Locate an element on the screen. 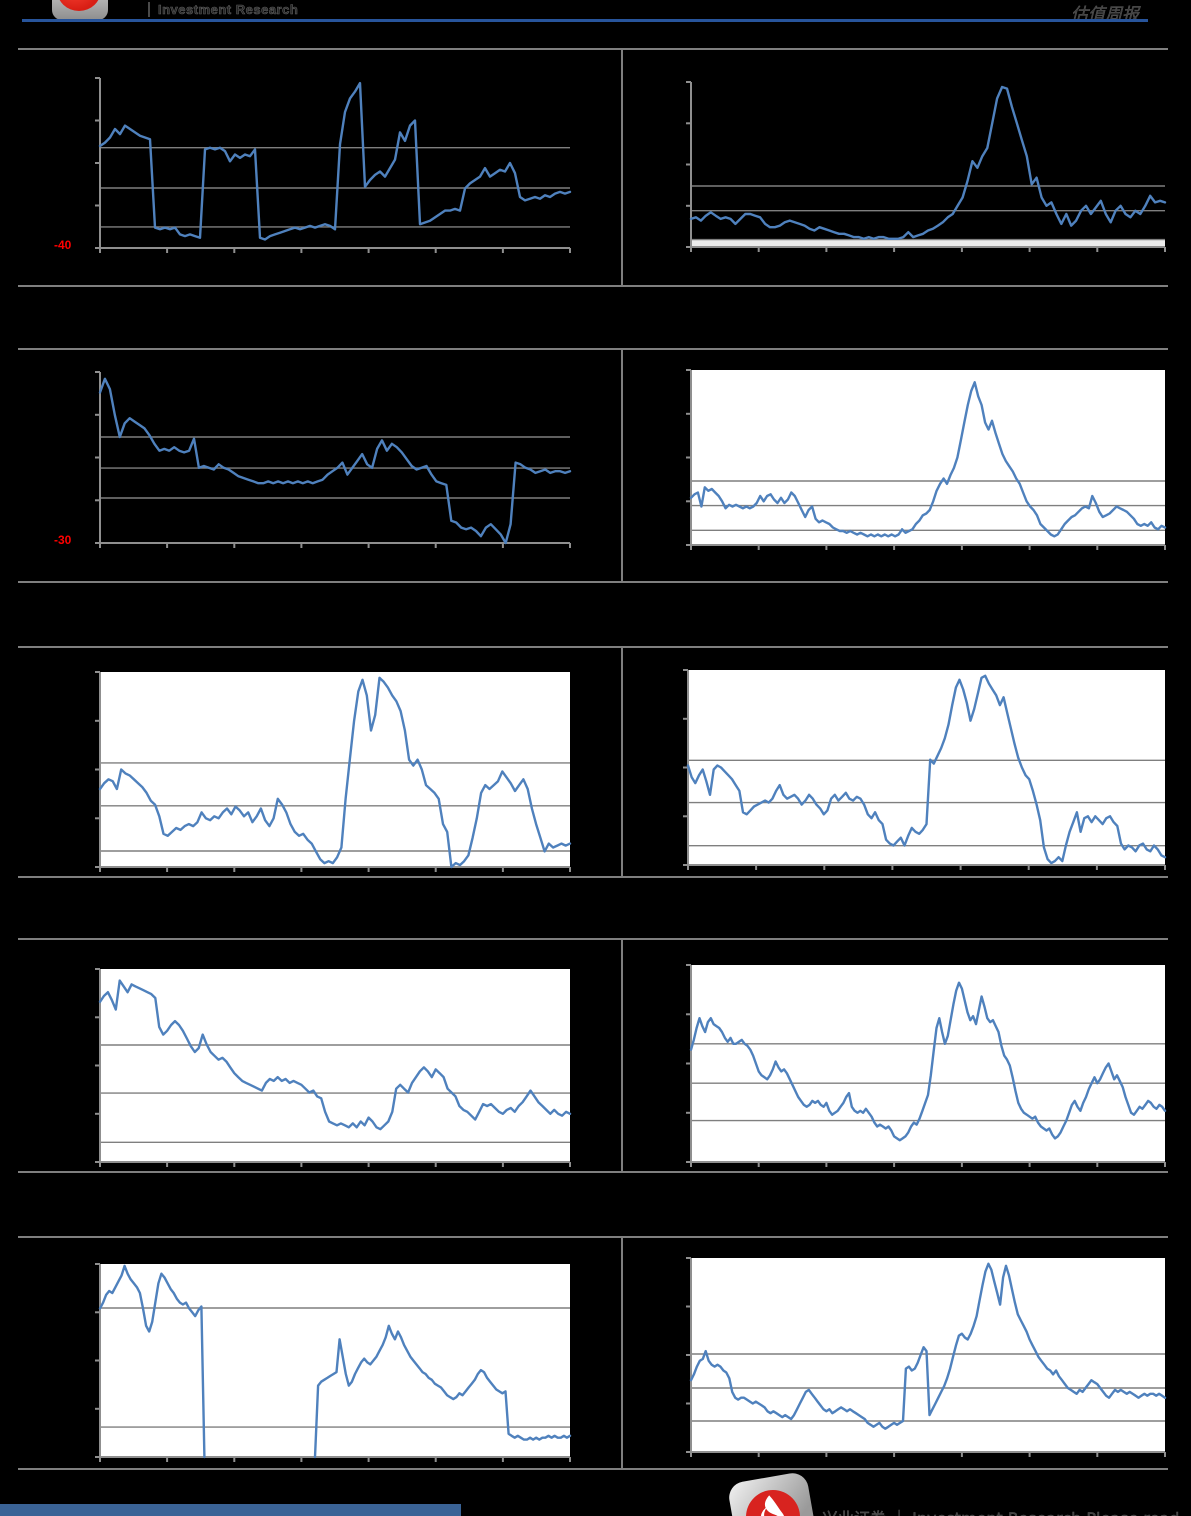  chart-row4-right is located at coordinates (926, 1067).